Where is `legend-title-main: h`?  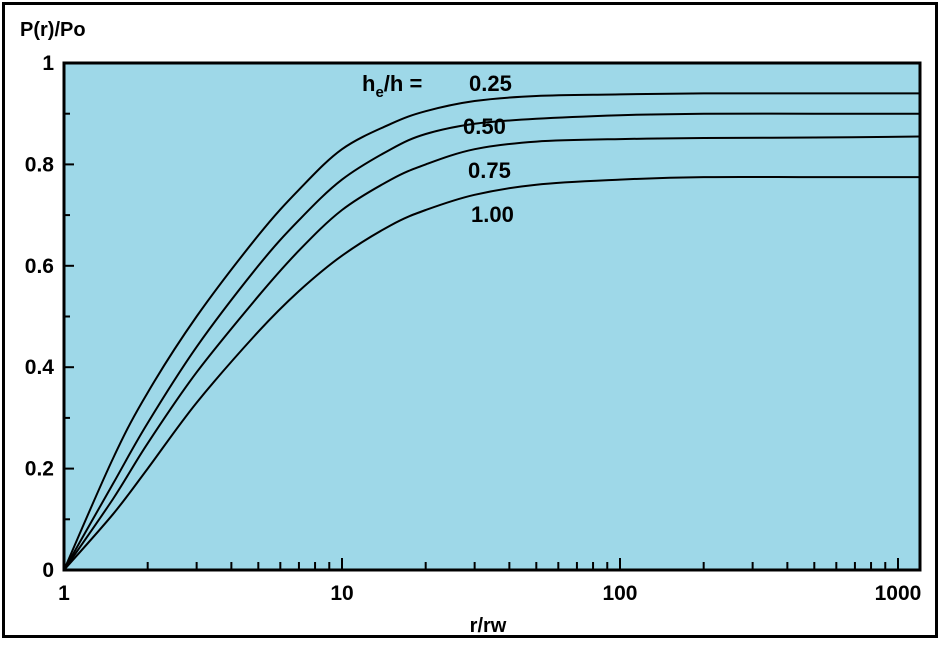
legend-title-main: h is located at coordinates (368, 83).